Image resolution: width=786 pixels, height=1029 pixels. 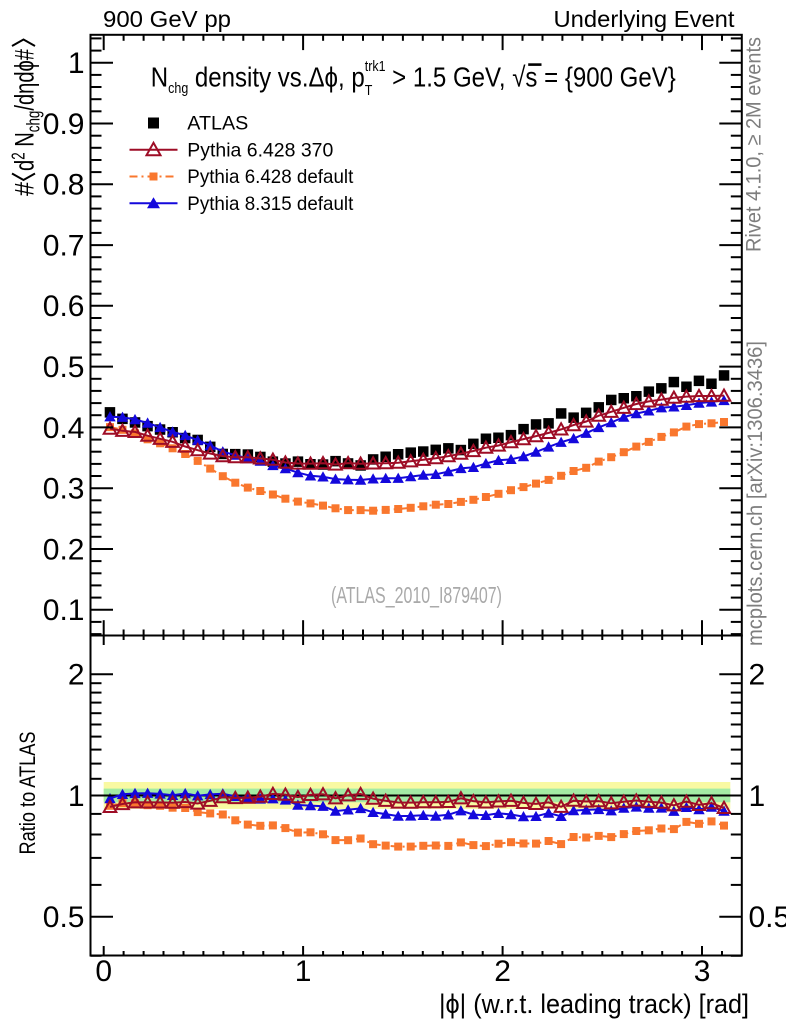 I want to click on svg-text: Pythia 6.428 370, so click(x=260, y=150).